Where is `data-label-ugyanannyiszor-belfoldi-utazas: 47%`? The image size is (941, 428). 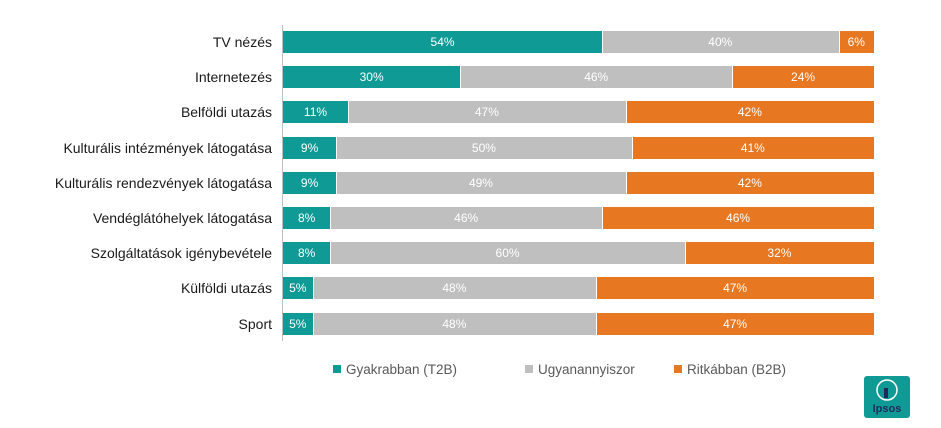 data-label-ugyanannyiszor-belfoldi-utazas: 47% is located at coordinates (486, 112).